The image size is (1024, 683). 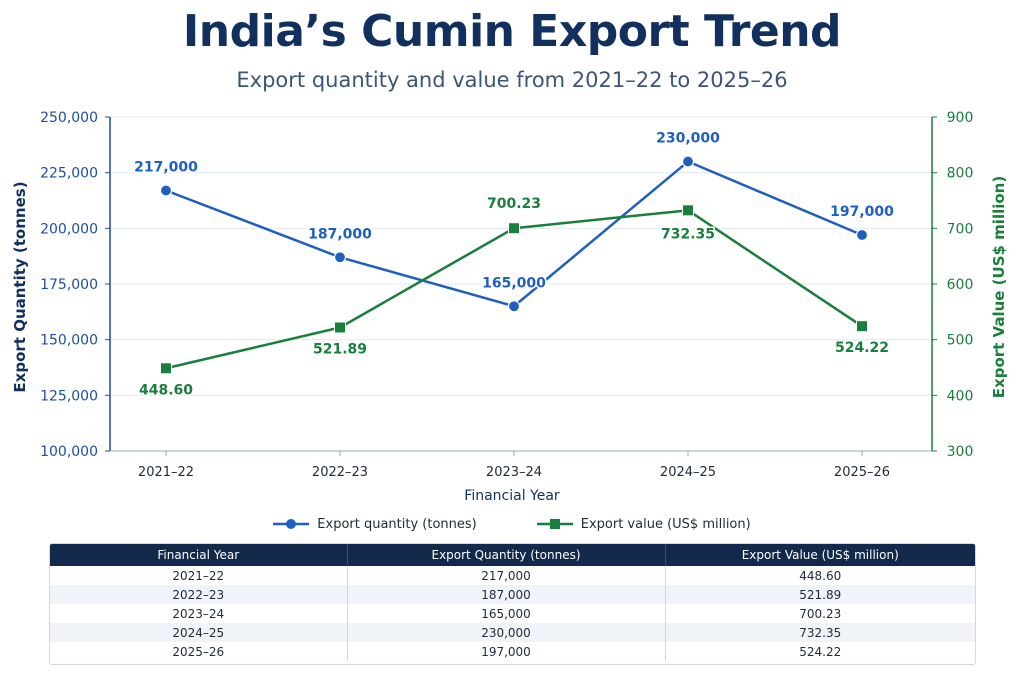 What do you see at coordinates (820, 555) in the screenshot?
I see `table-header-value: Export Value (US$ million)` at bounding box center [820, 555].